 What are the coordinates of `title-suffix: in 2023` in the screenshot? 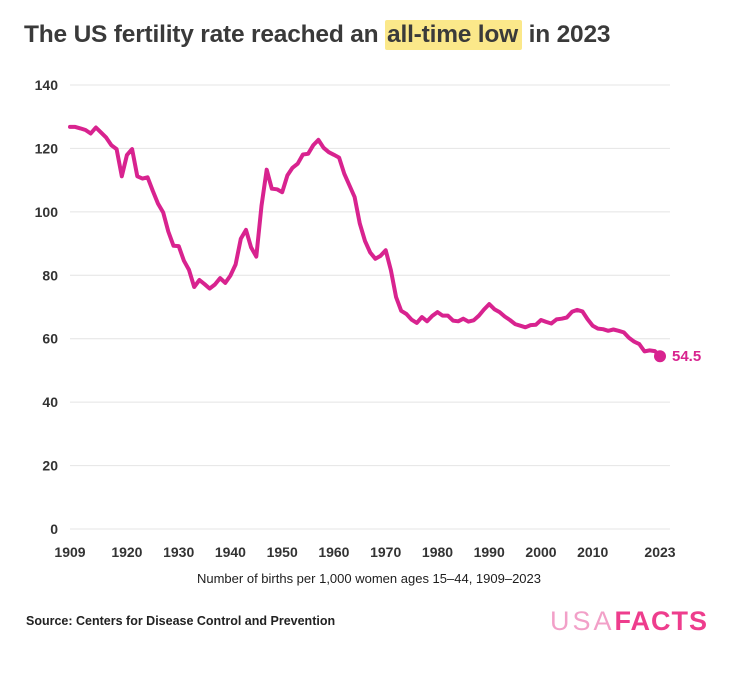 It's located at (566, 34).